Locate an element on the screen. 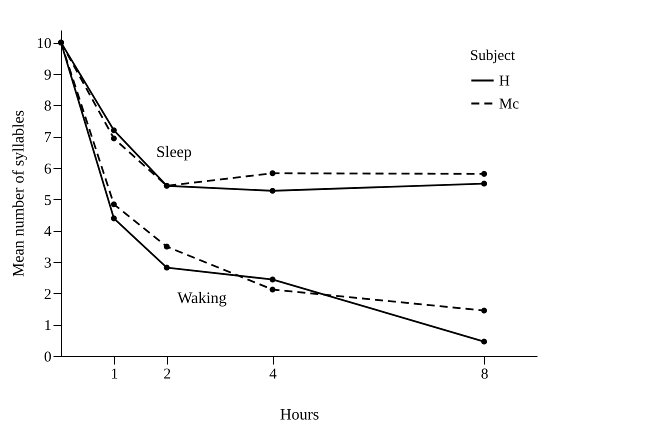 The width and height of the screenshot is (649, 446). y-tick-label: 5 is located at coordinates (48, 200).